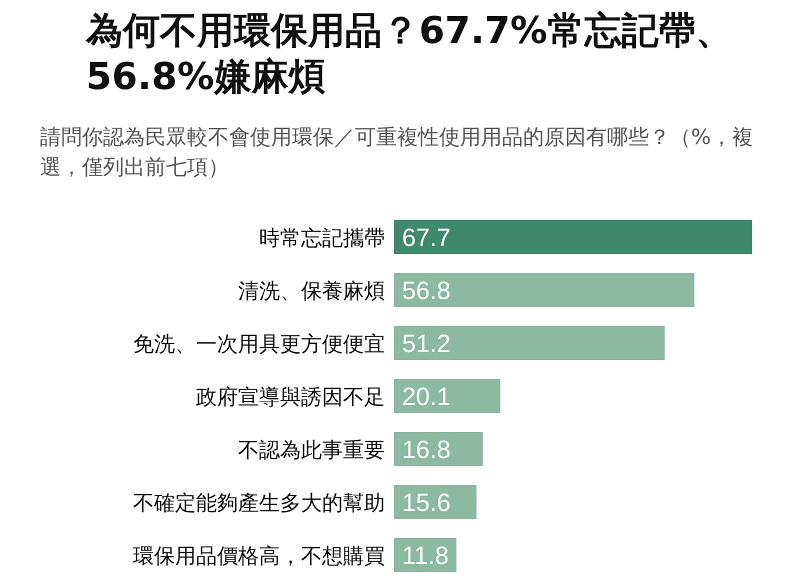 The height and width of the screenshot is (585, 792). I want to click on chart-title: 為何不用環保用品？67.7%常忘記帶、56.8%嫌麻煩, so click(410, 54).